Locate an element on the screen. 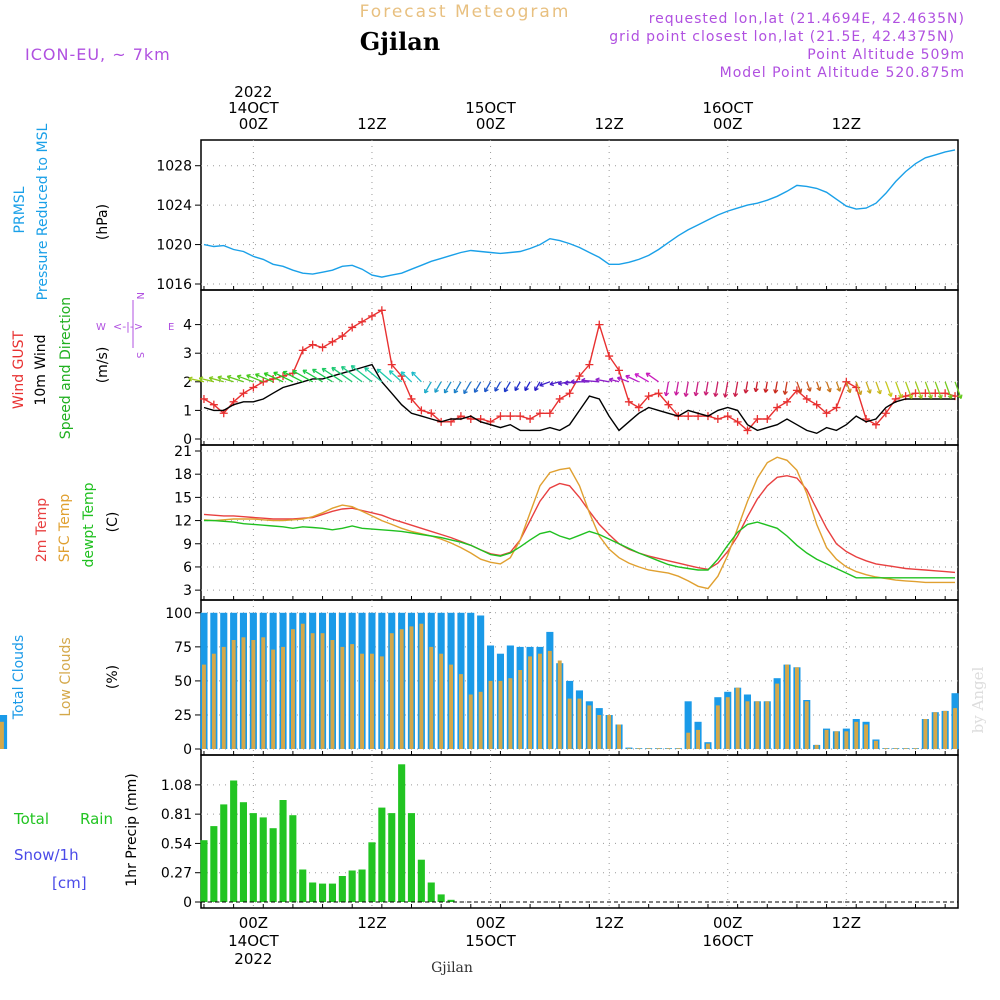  pressure-unit: (hPa) is located at coordinates (103, 222).